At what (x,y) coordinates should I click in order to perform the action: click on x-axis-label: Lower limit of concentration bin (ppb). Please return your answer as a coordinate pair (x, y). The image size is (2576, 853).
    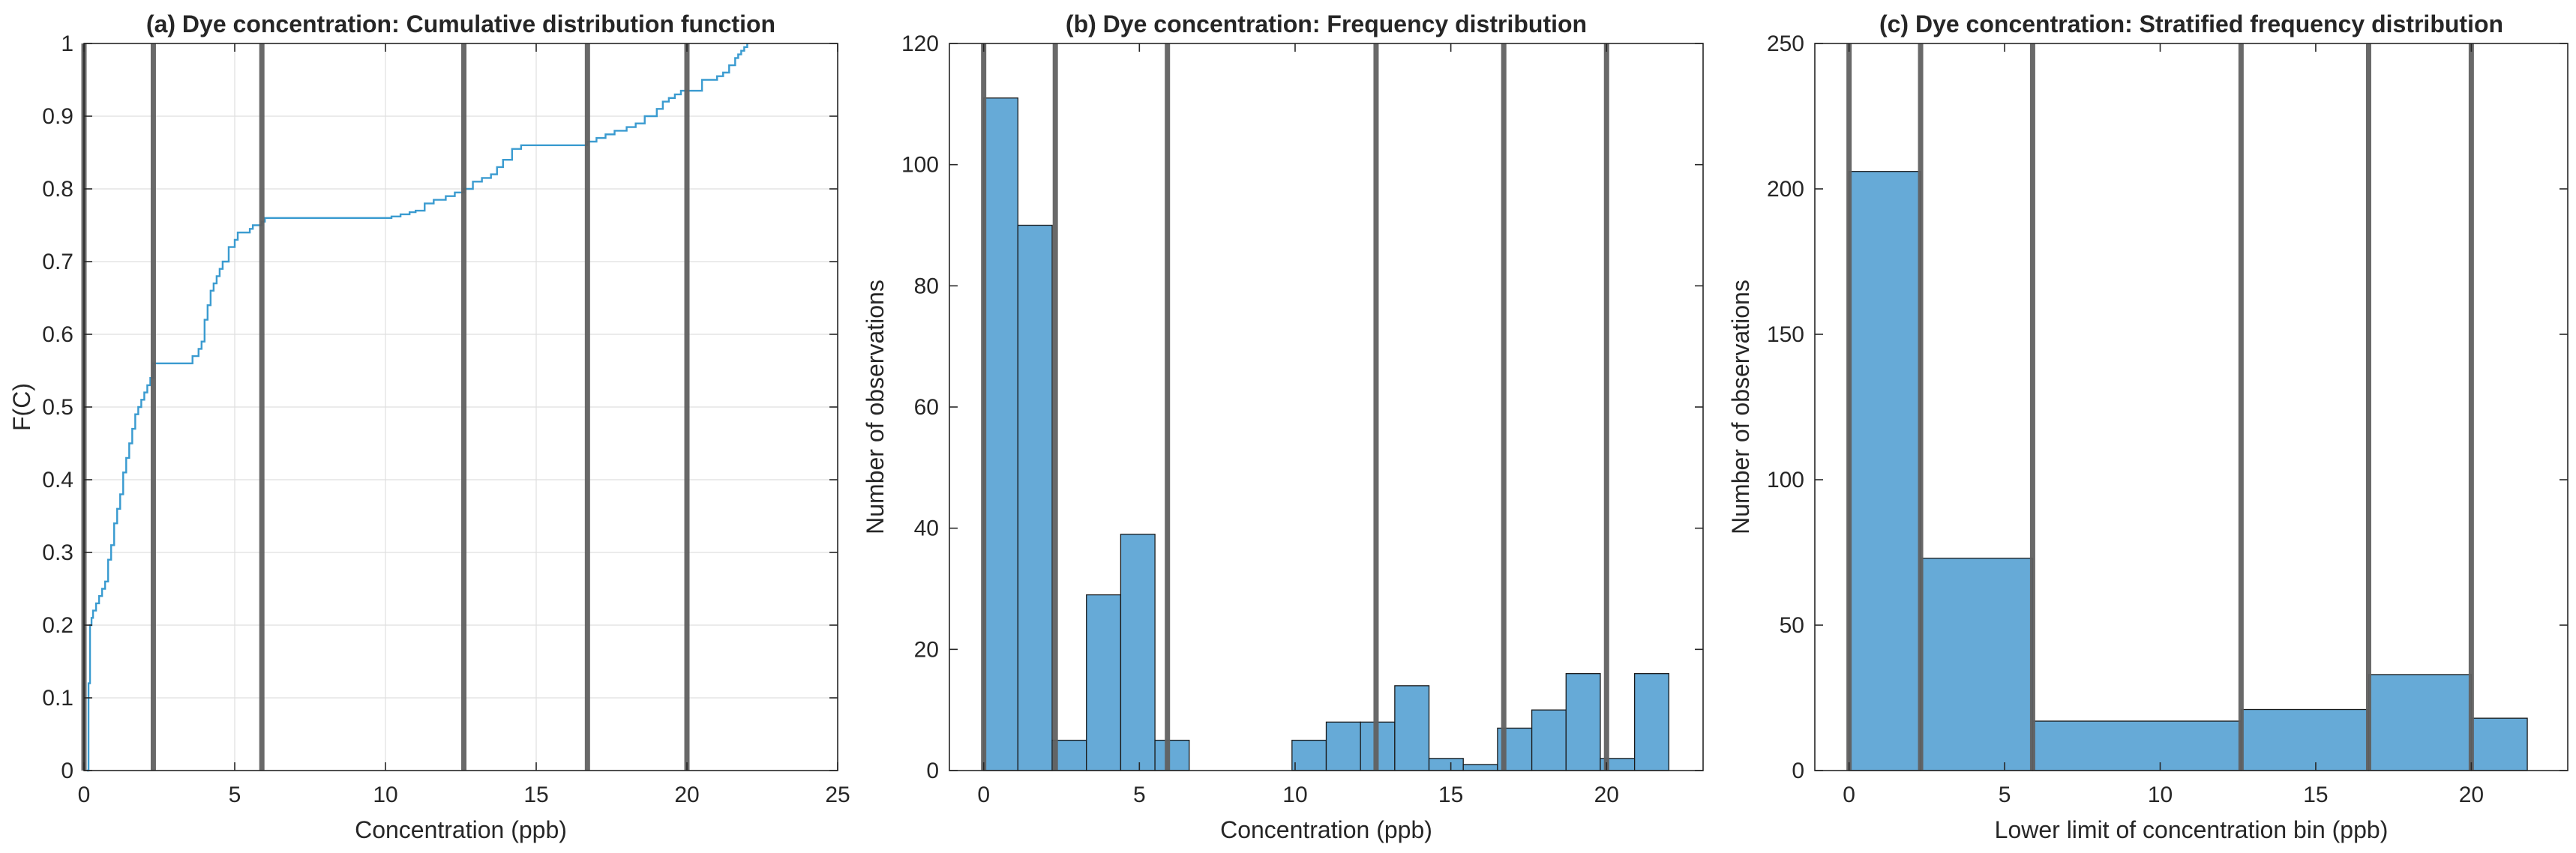
    Looking at the image, I should click on (2192, 829).